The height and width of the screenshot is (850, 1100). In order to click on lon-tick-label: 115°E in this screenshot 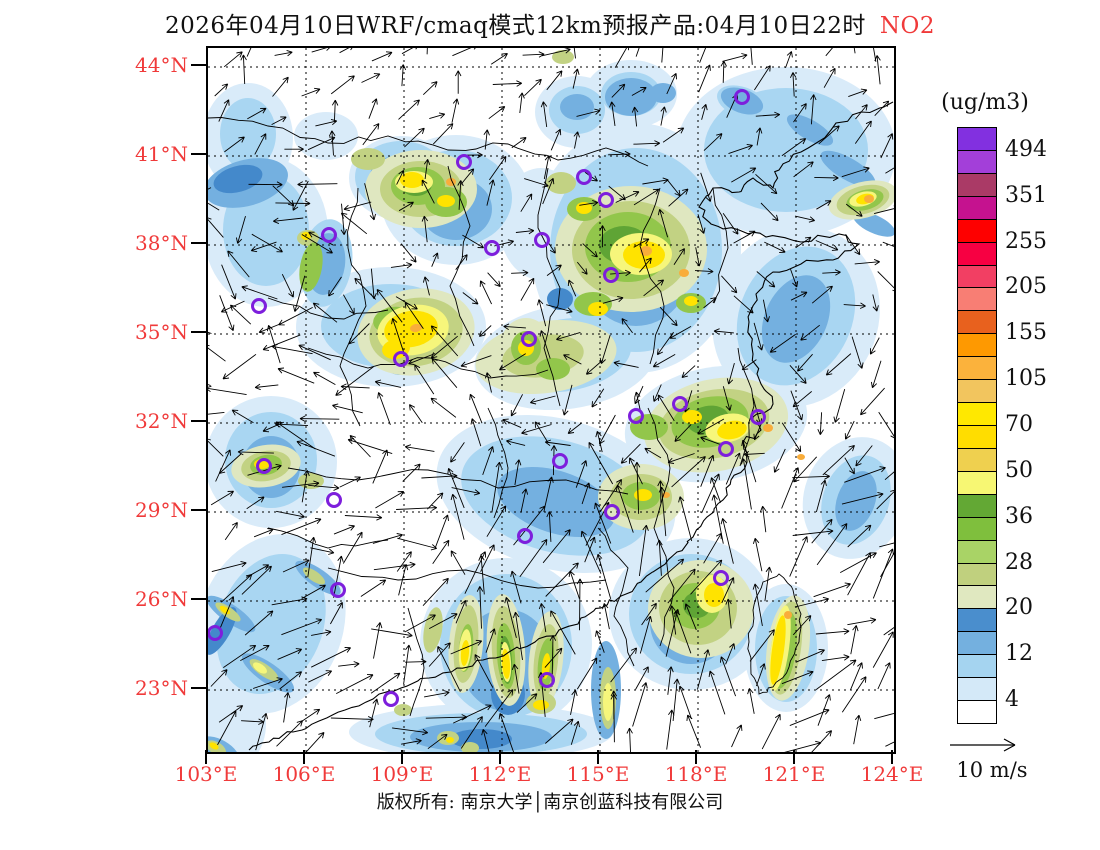, I will do `click(598, 774)`.